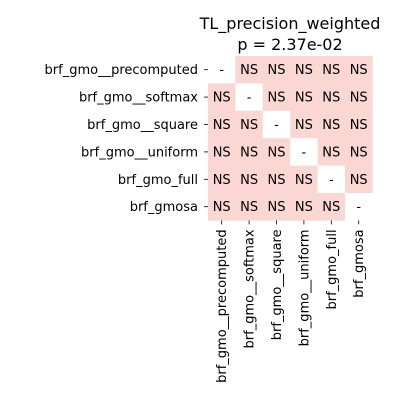 The height and width of the screenshot is (409, 406). I want to click on chart-title: TL_precision_weighted, so click(290, 24).